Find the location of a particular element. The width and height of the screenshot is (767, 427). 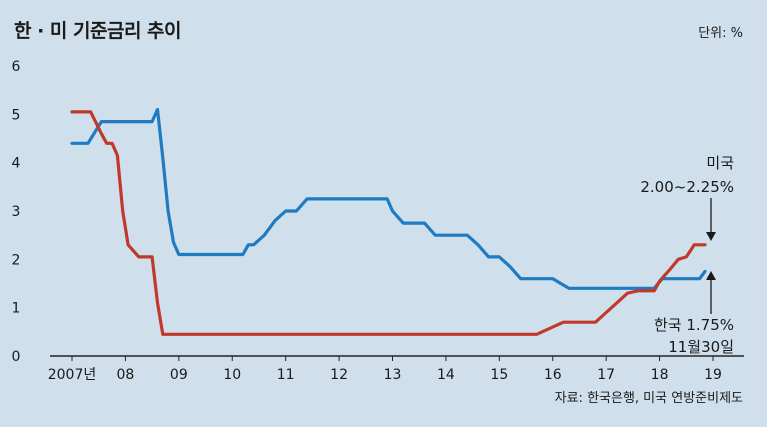

x-tick-label: 14 is located at coordinates (446, 375).